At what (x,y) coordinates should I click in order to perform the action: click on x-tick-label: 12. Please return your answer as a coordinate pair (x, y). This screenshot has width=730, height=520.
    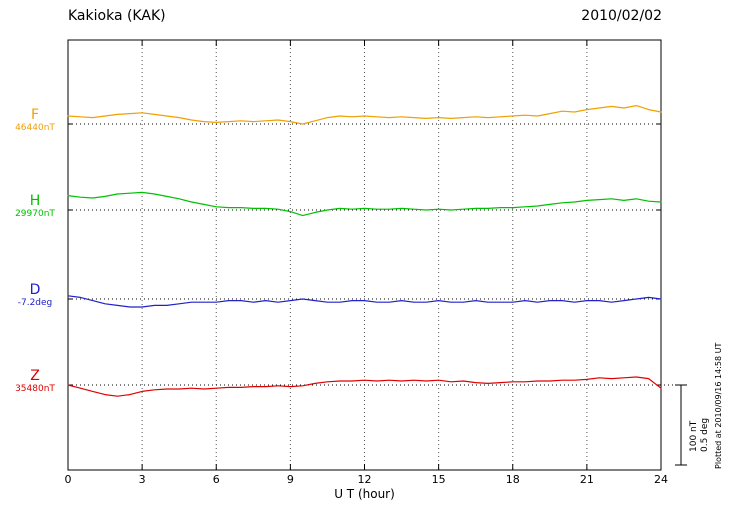
    Looking at the image, I should click on (364, 479).